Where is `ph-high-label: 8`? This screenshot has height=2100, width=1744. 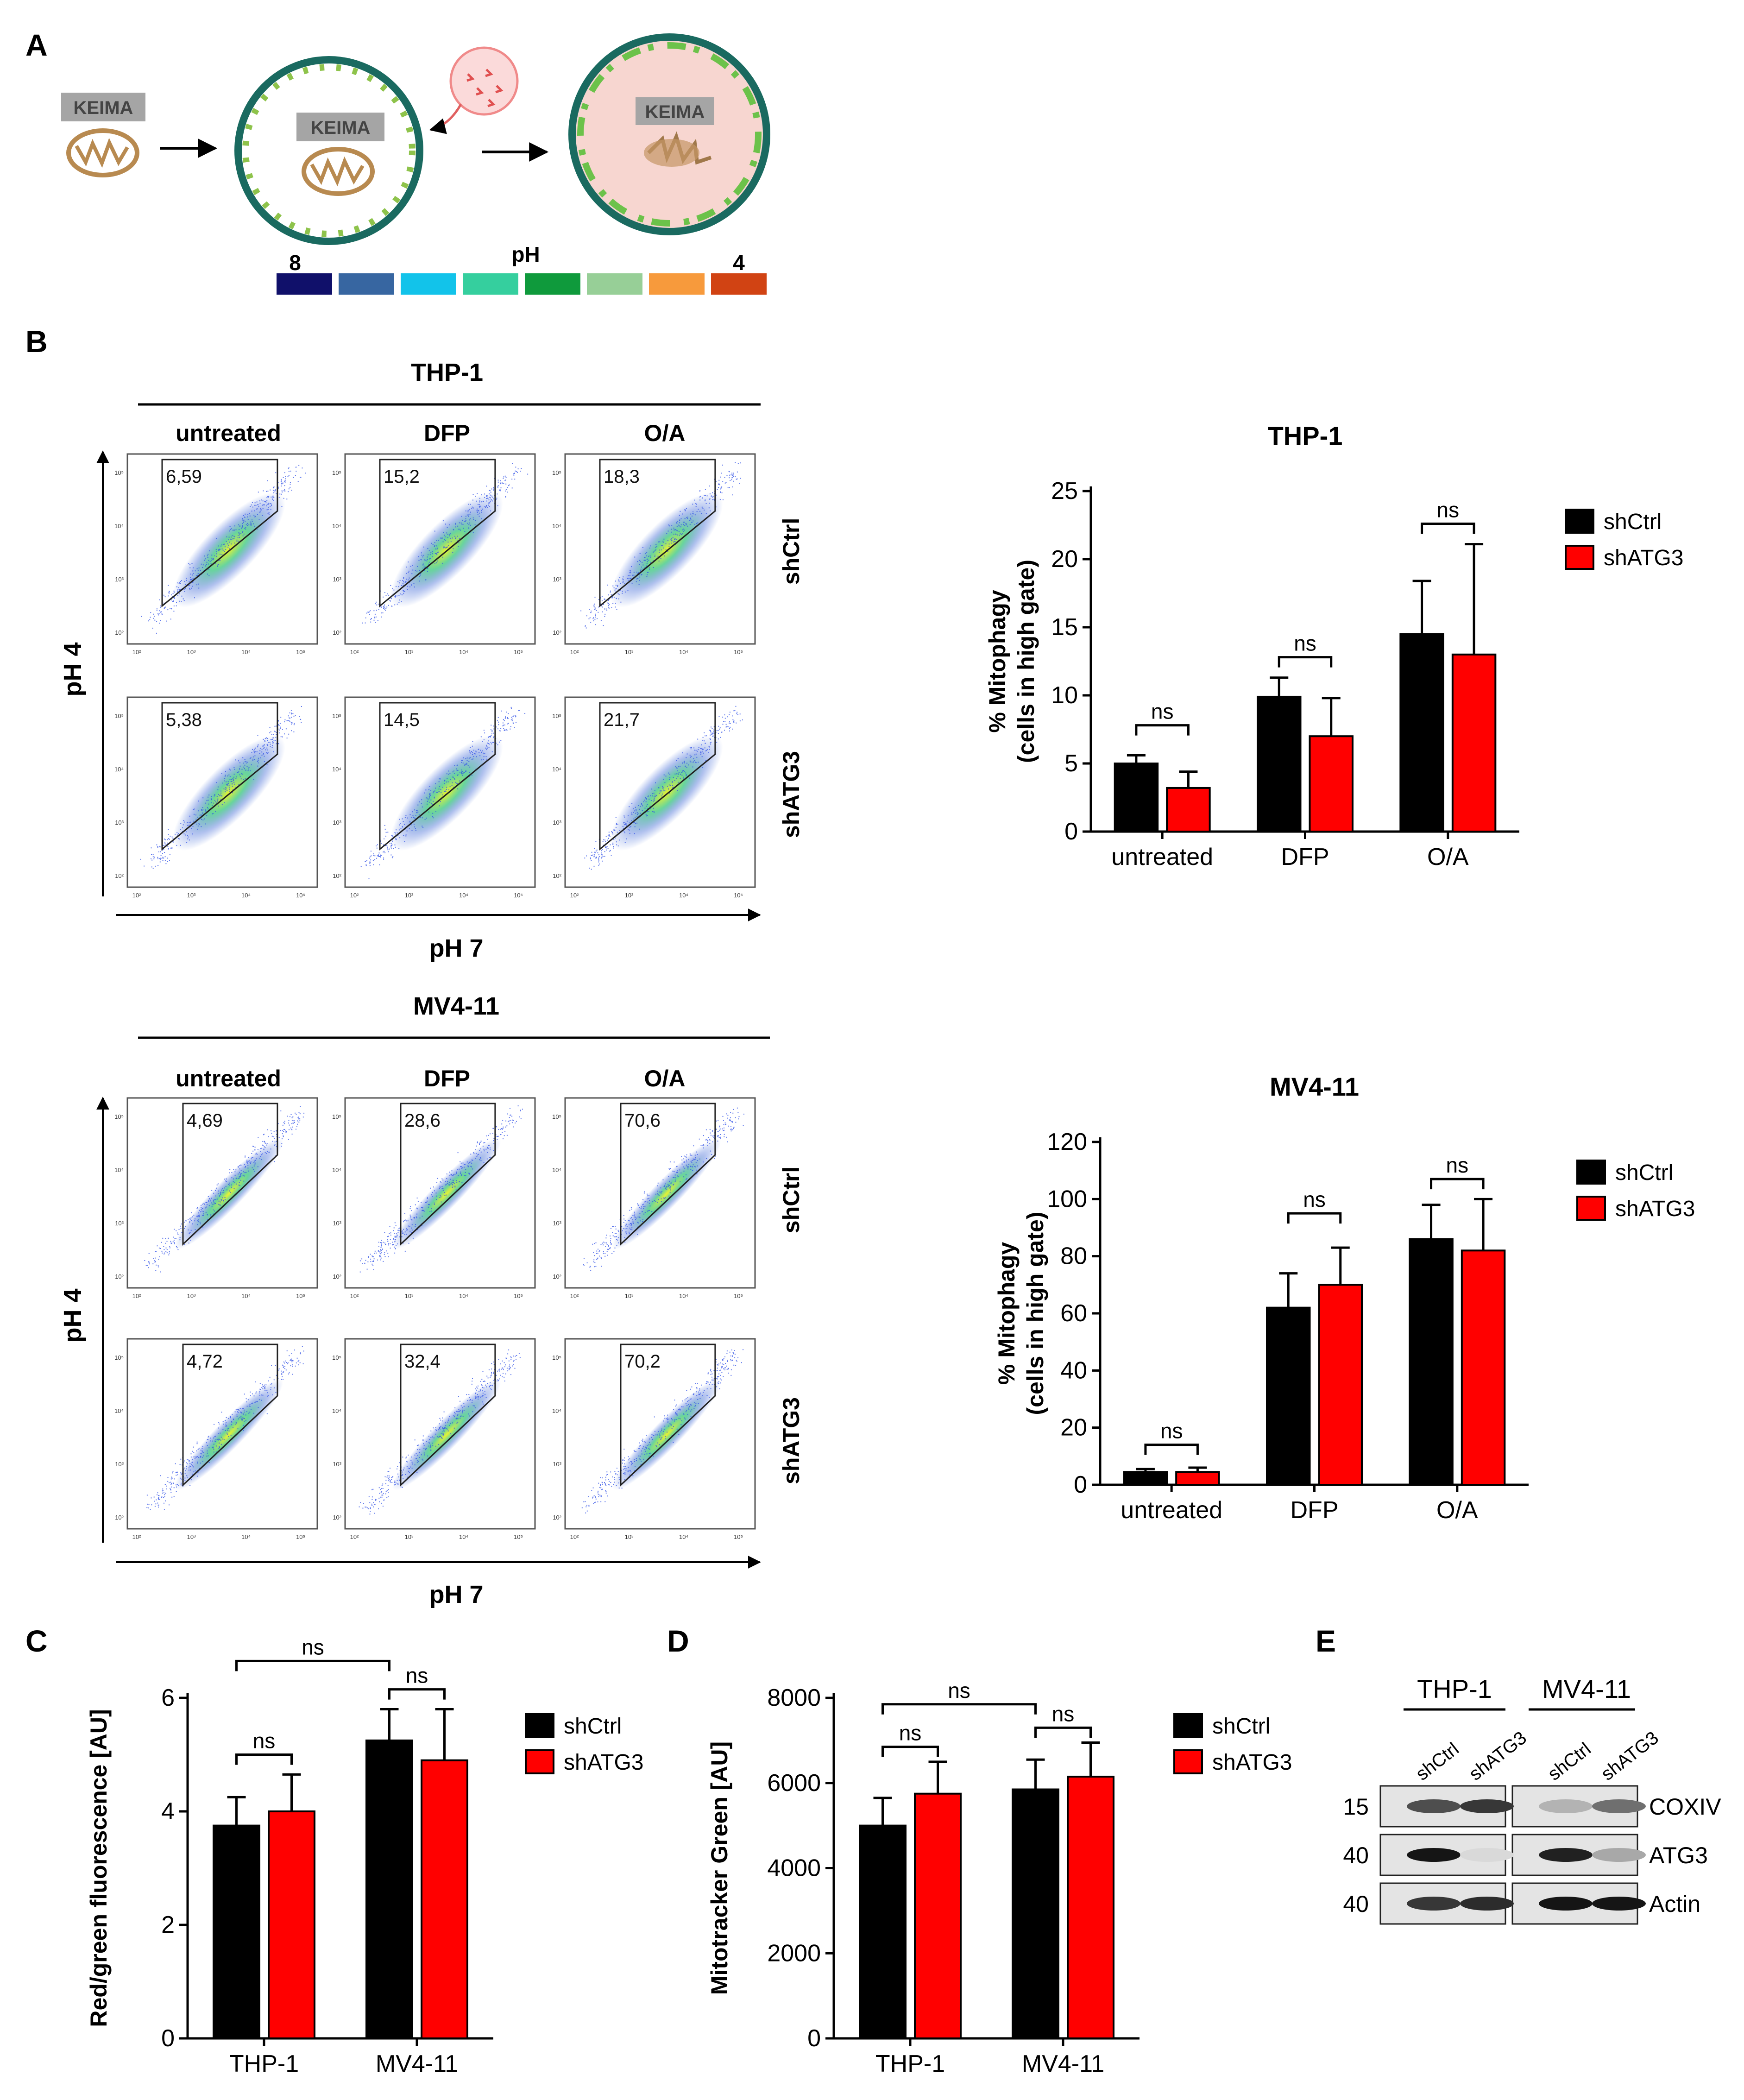 ph-high-label: 8 is located at coordinates (295, 263).